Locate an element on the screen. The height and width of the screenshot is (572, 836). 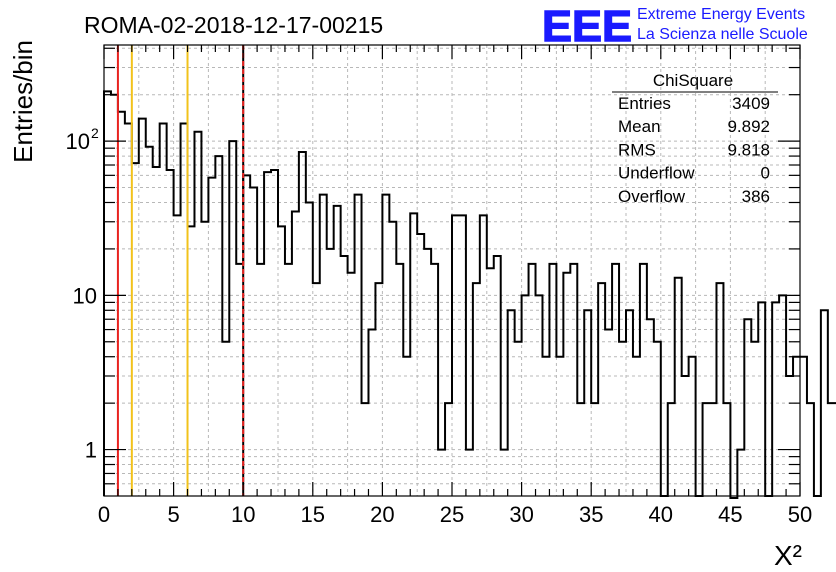
brand-line-2: La Scienza nelle Scuole is located at coordinates (722, 34).